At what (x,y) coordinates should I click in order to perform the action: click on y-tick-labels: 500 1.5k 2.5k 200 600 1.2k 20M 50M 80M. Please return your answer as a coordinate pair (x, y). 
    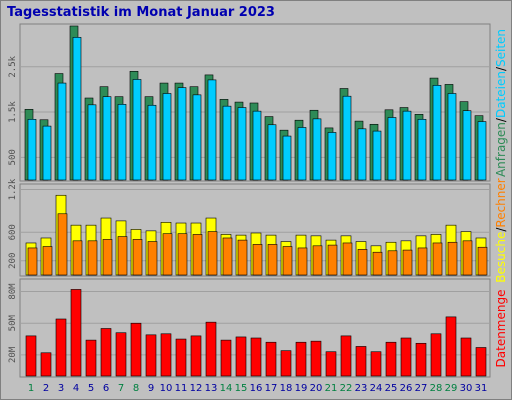
    Looking at the image, I should click on (13, 209).